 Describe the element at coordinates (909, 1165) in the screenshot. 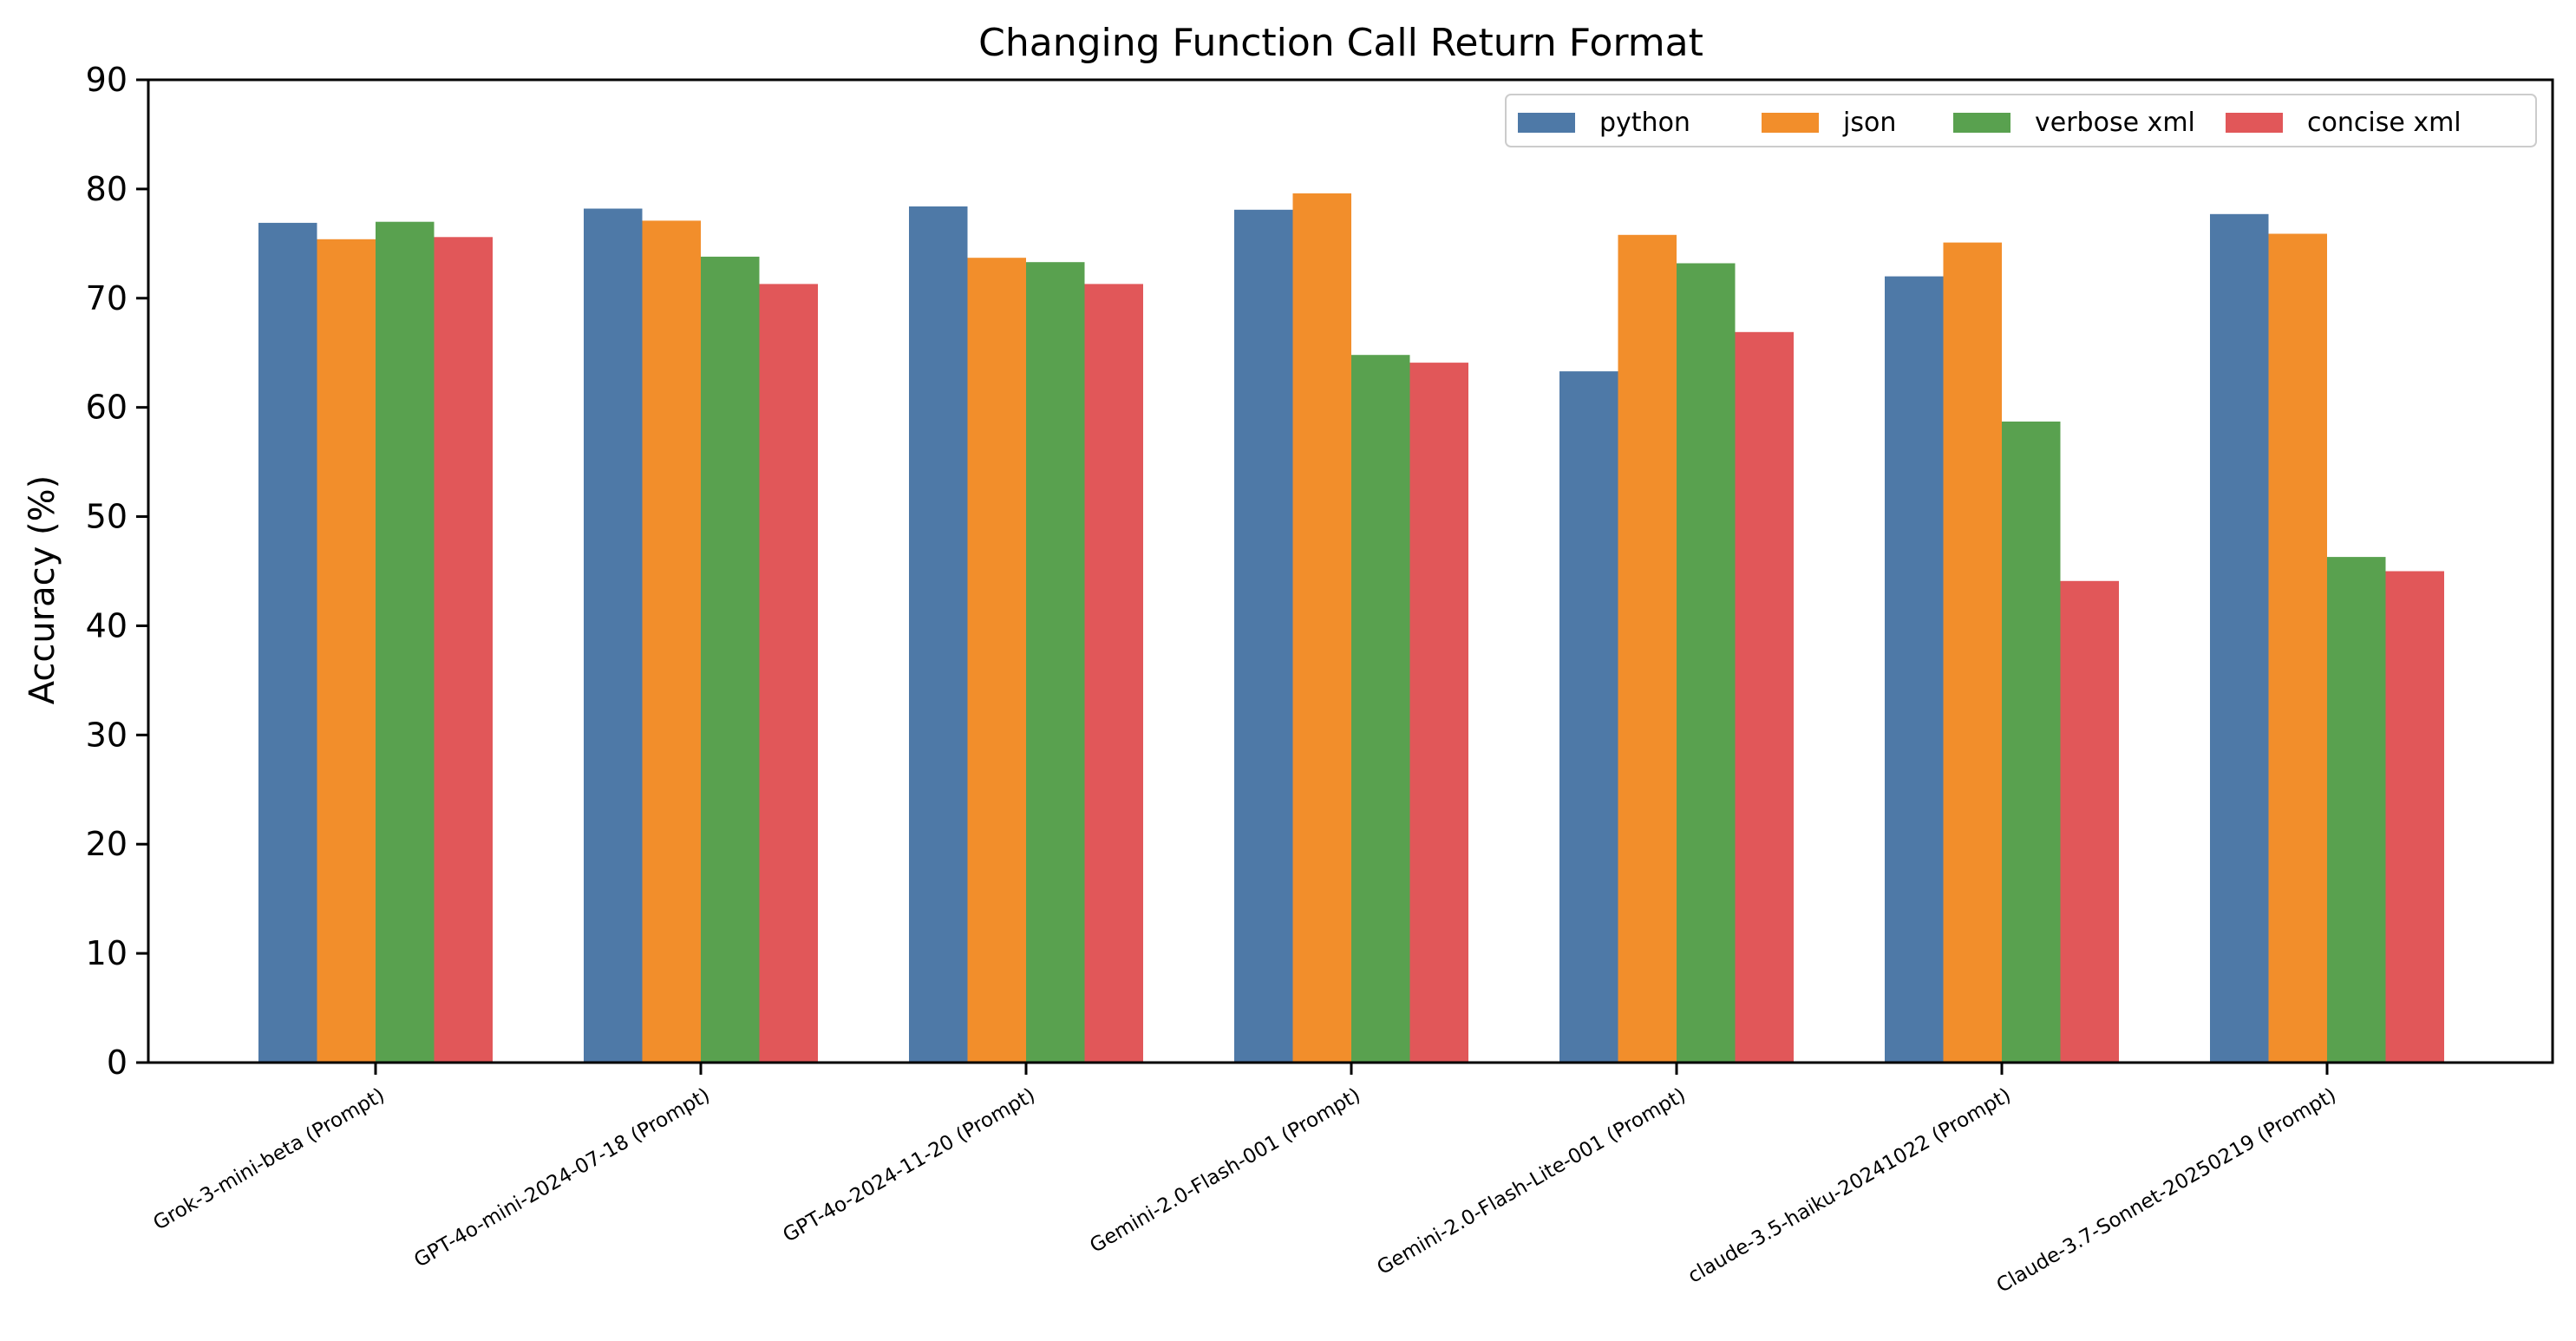

I see `x-tick-label: GPT-4o-2024-11-20 (Prompt)` at that location.